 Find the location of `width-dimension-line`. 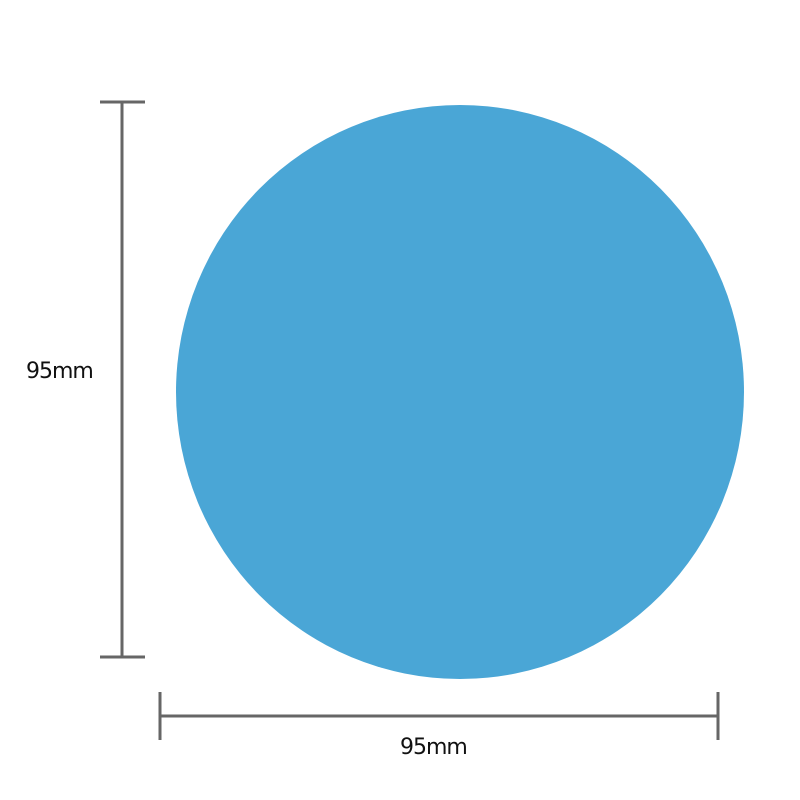

width-dimension-line is located at coordinates (439, 716).